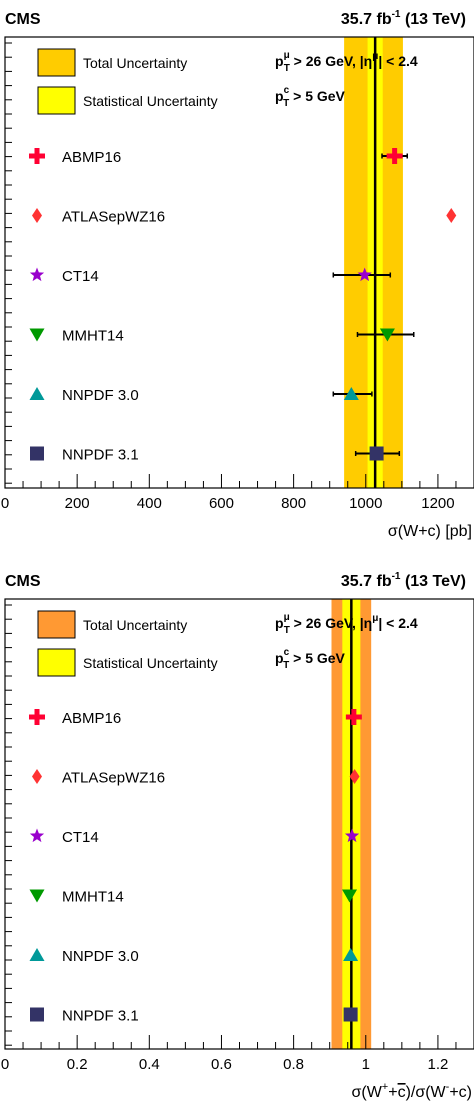 Image resolution: width=474 pixels, height=1109 pixels. What do you see at coordinates (135, 63) in the screenshot?
I see `chart0-legend-label-0: Total Uncertainty` at bounding box center [135, 63].